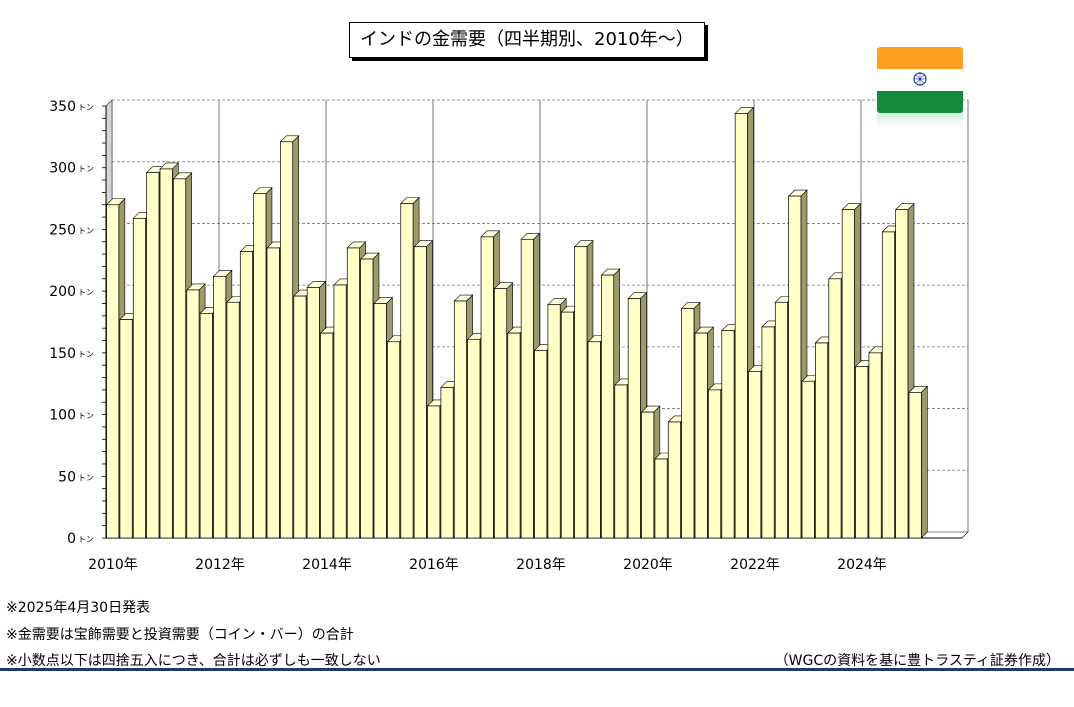  Describe the element at coordinates (434, 565) in the screenshot. I see `x-tick-label: 2016年` at that location.